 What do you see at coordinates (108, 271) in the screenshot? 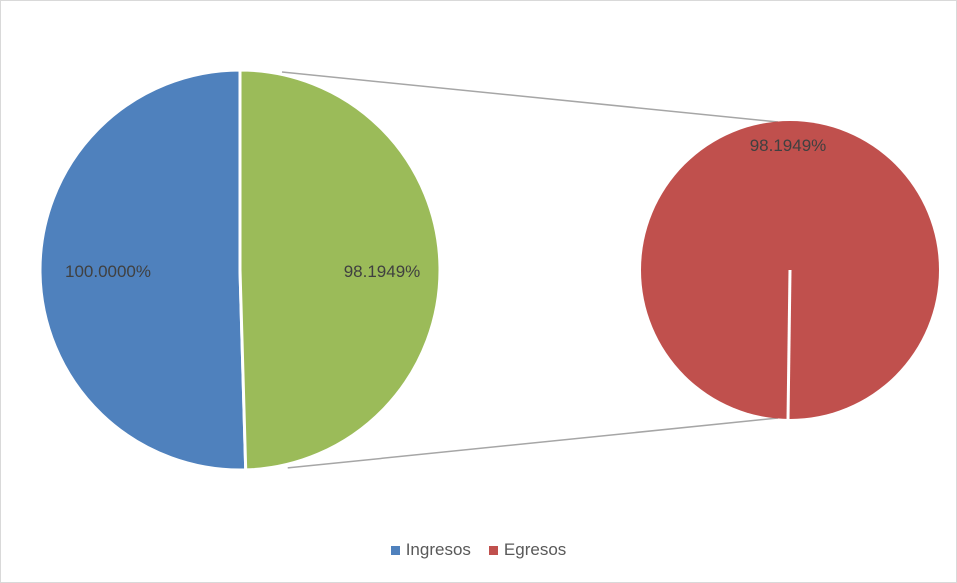
I see `data-label-primary-0: 100.0000%` at bounding box center [108, 271].